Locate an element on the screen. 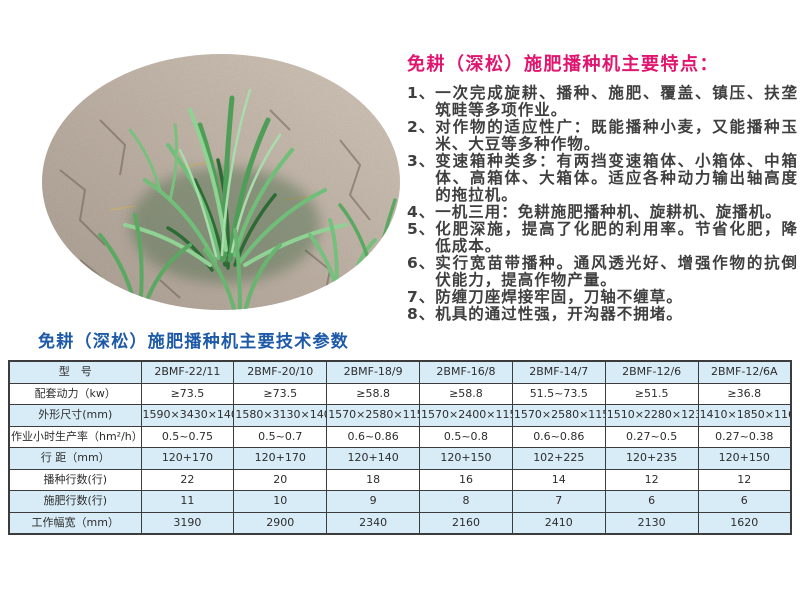 Image resolution: width=800 pixels, height=600 pixels. table-cell: 18 is located at coordinates (373, 479).